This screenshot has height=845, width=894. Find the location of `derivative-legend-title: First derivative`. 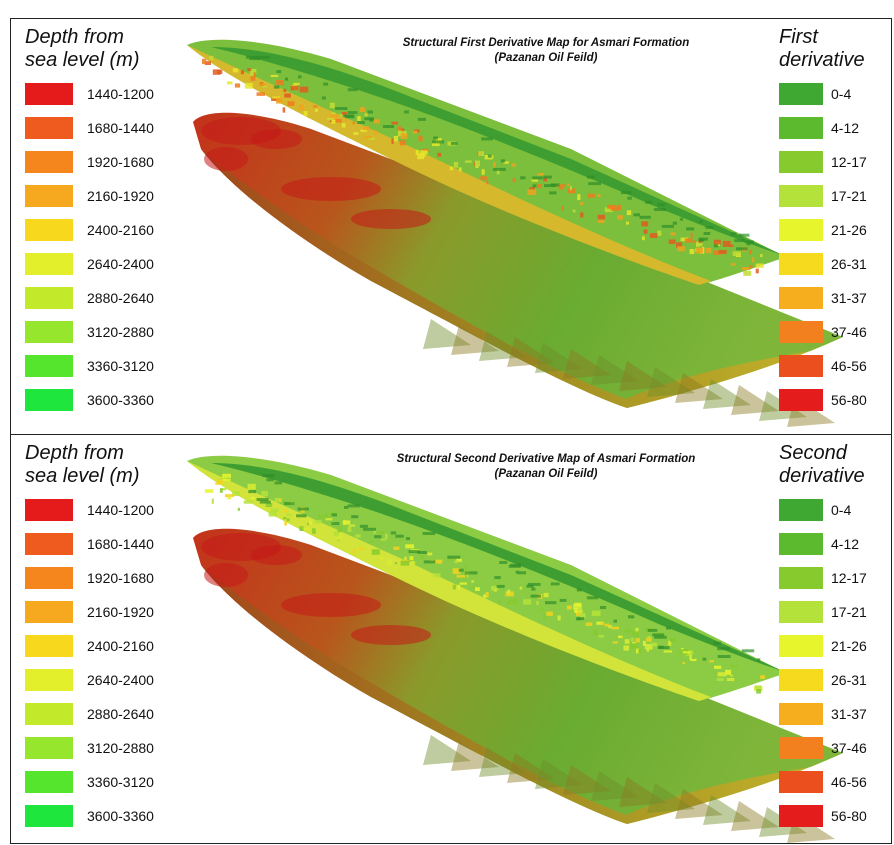

derivative-legend-title: First derivative is located at coordinates (834, 49).